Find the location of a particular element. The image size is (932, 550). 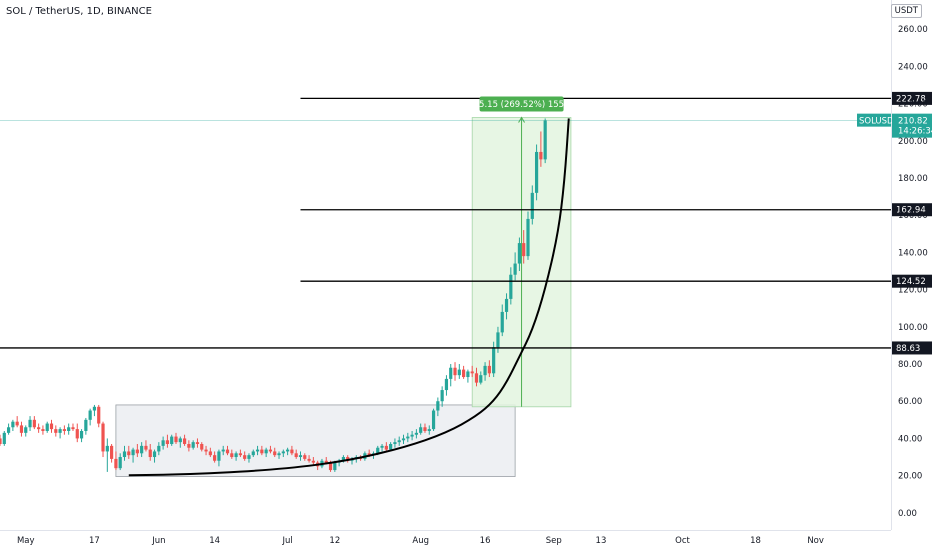

level-price-tag is located at coordinates (912, 98).